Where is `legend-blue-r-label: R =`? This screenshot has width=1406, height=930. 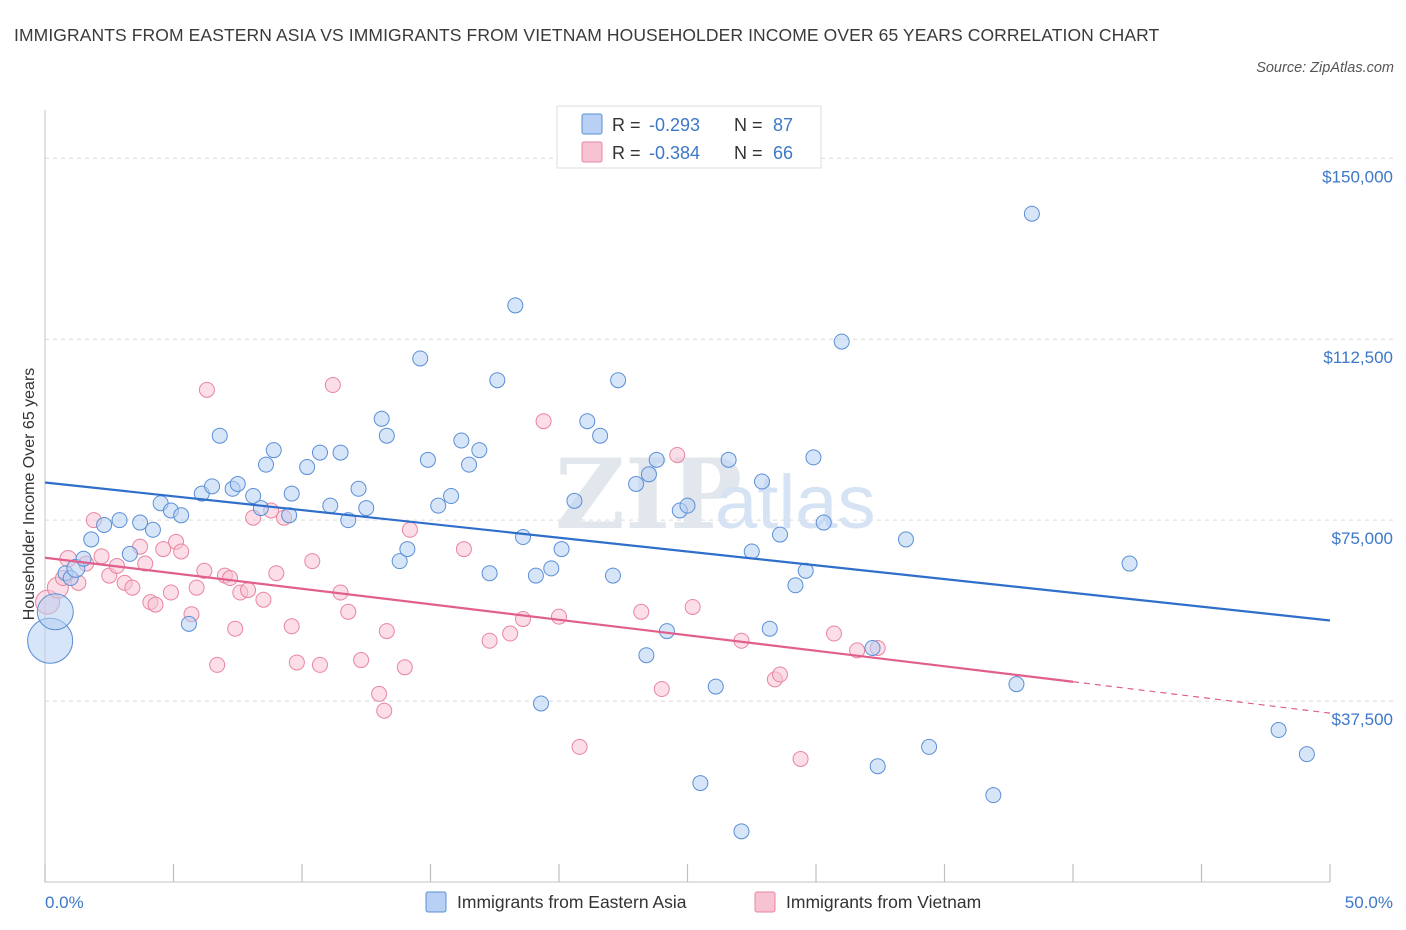 legend-blue-r-label: R = is located at coordinates (626, 125).